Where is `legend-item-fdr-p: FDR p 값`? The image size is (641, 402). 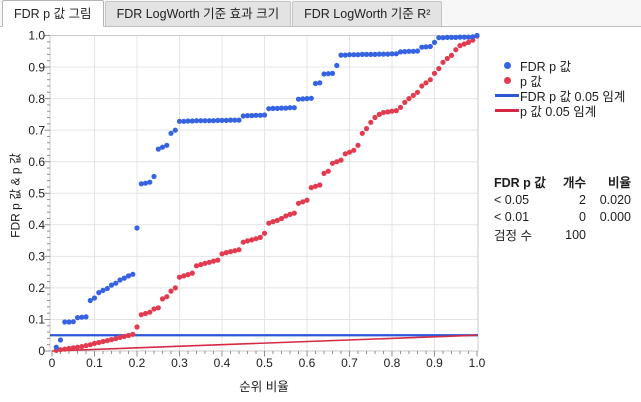 legend-item-fdr-p: FDR p 값 is located at coordinates (559, 66).